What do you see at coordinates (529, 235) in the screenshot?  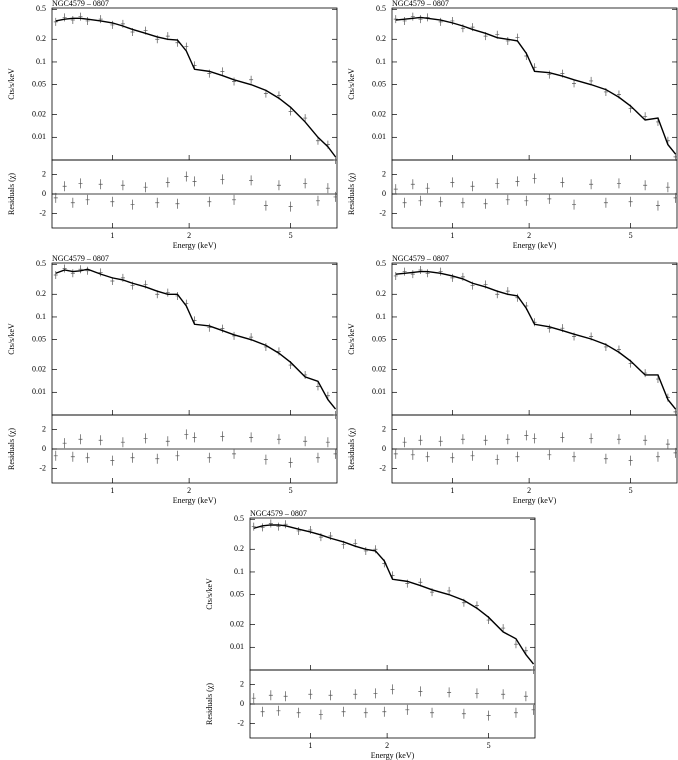 I see `x-tick-label: 2` at bounding box center [529, 235].